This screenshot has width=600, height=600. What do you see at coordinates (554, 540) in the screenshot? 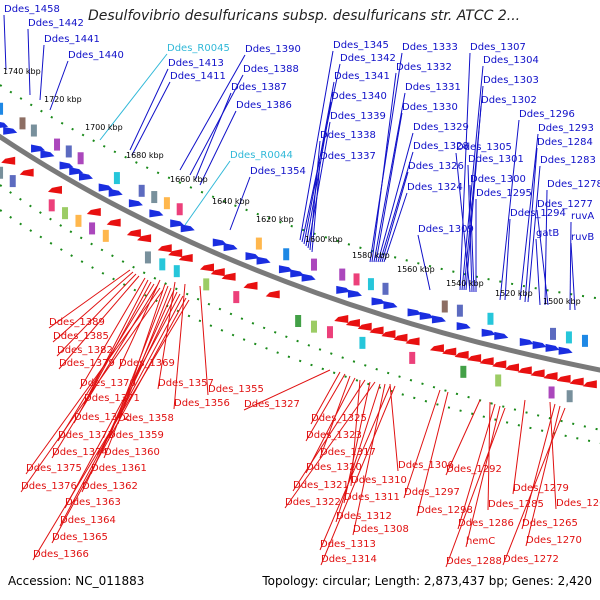
I see `gene-label: Ddes_1270` at bounding box center [554, 540].